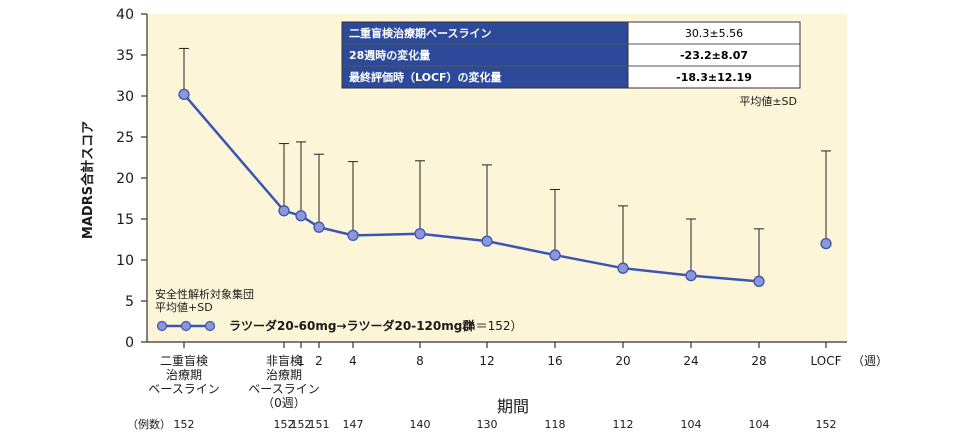 The width and height of the screenshot is (960, 435). Describe the element at coordinates (486, 361) in the screenshot. I see `x-tick-label: 12` at that location.